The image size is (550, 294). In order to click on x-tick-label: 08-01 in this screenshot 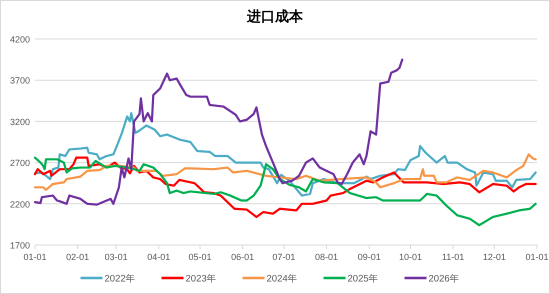, I will do `click(326, 257)`.